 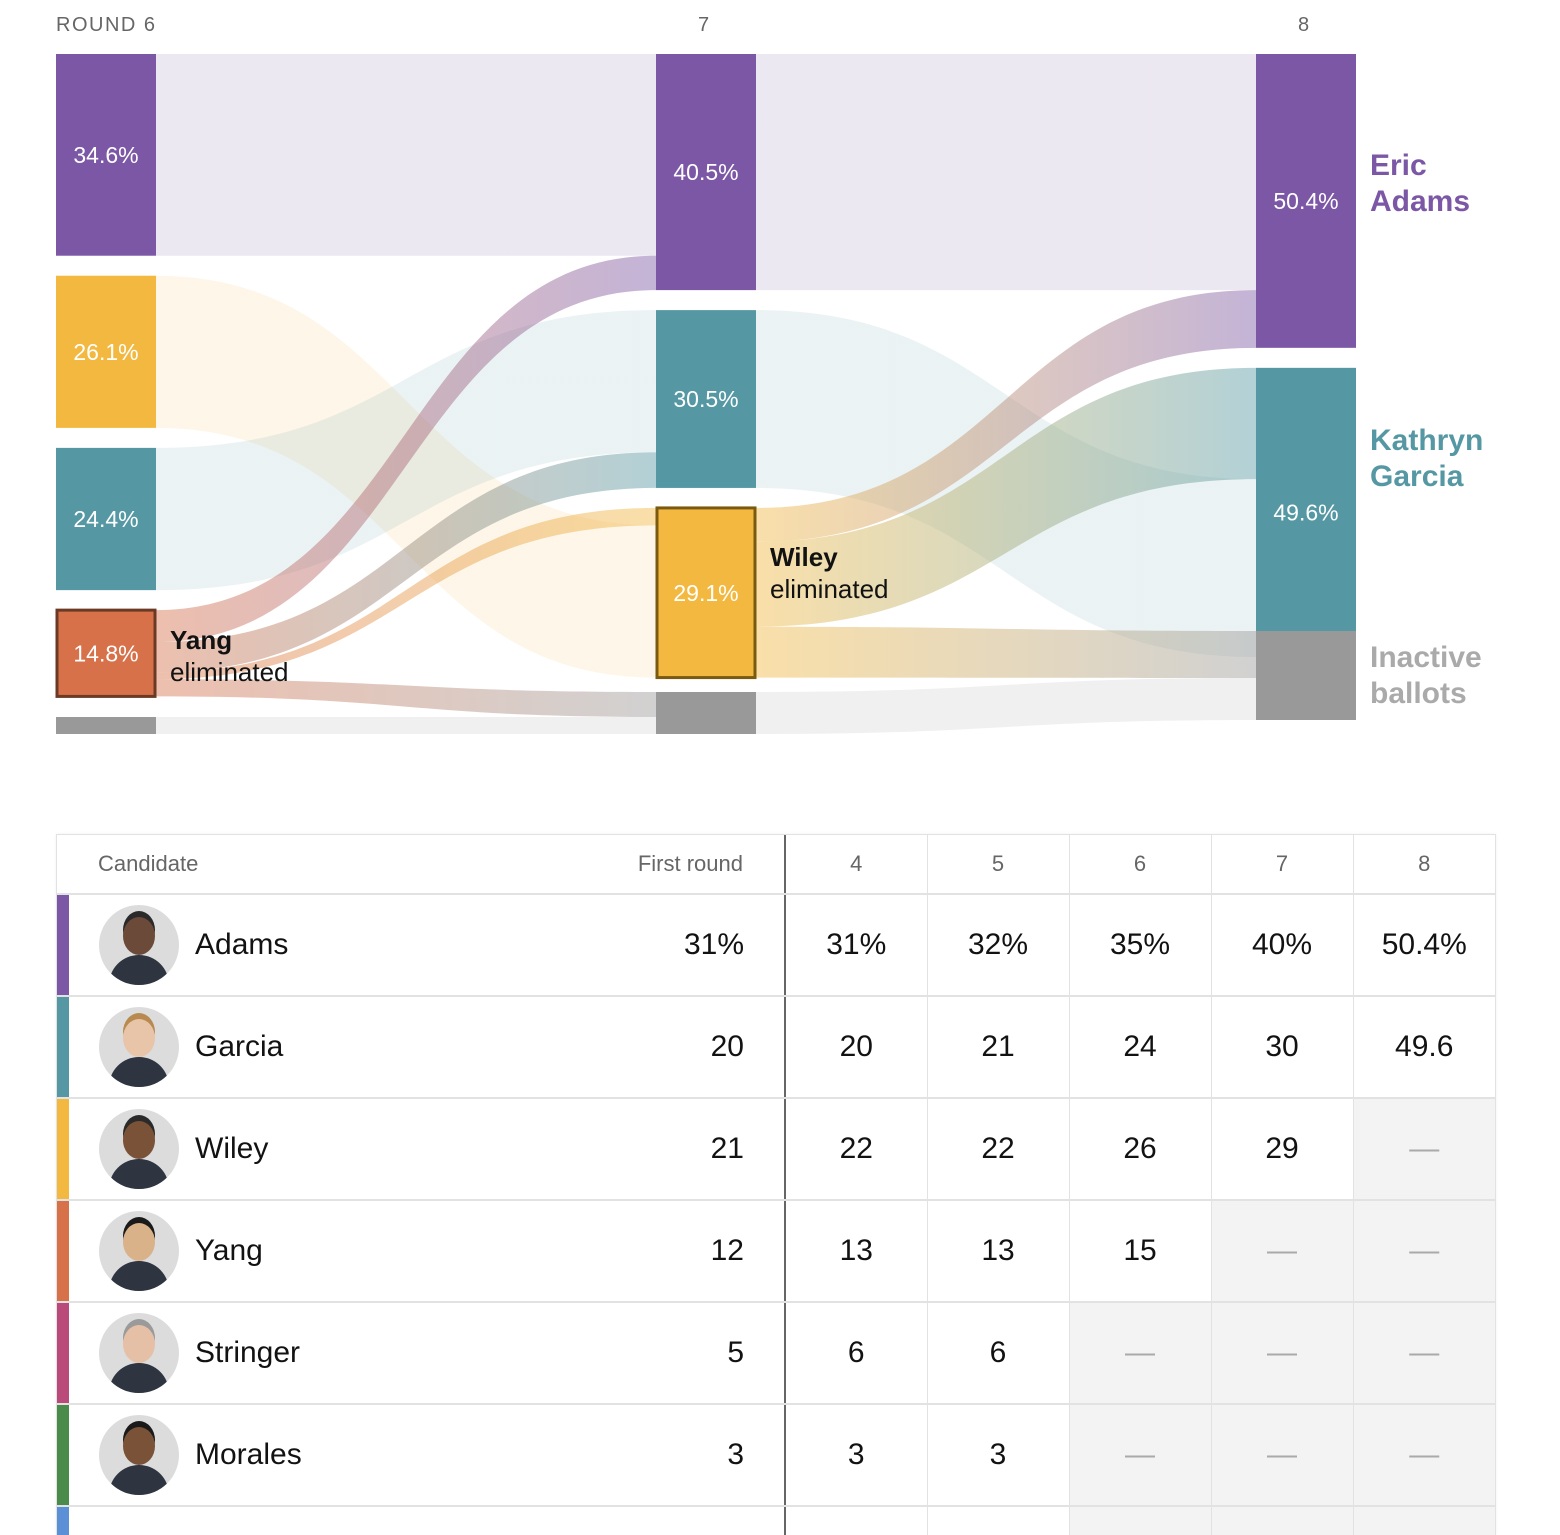 I want to click on flow-yang-to-wiley, so click(x=406, y=593).